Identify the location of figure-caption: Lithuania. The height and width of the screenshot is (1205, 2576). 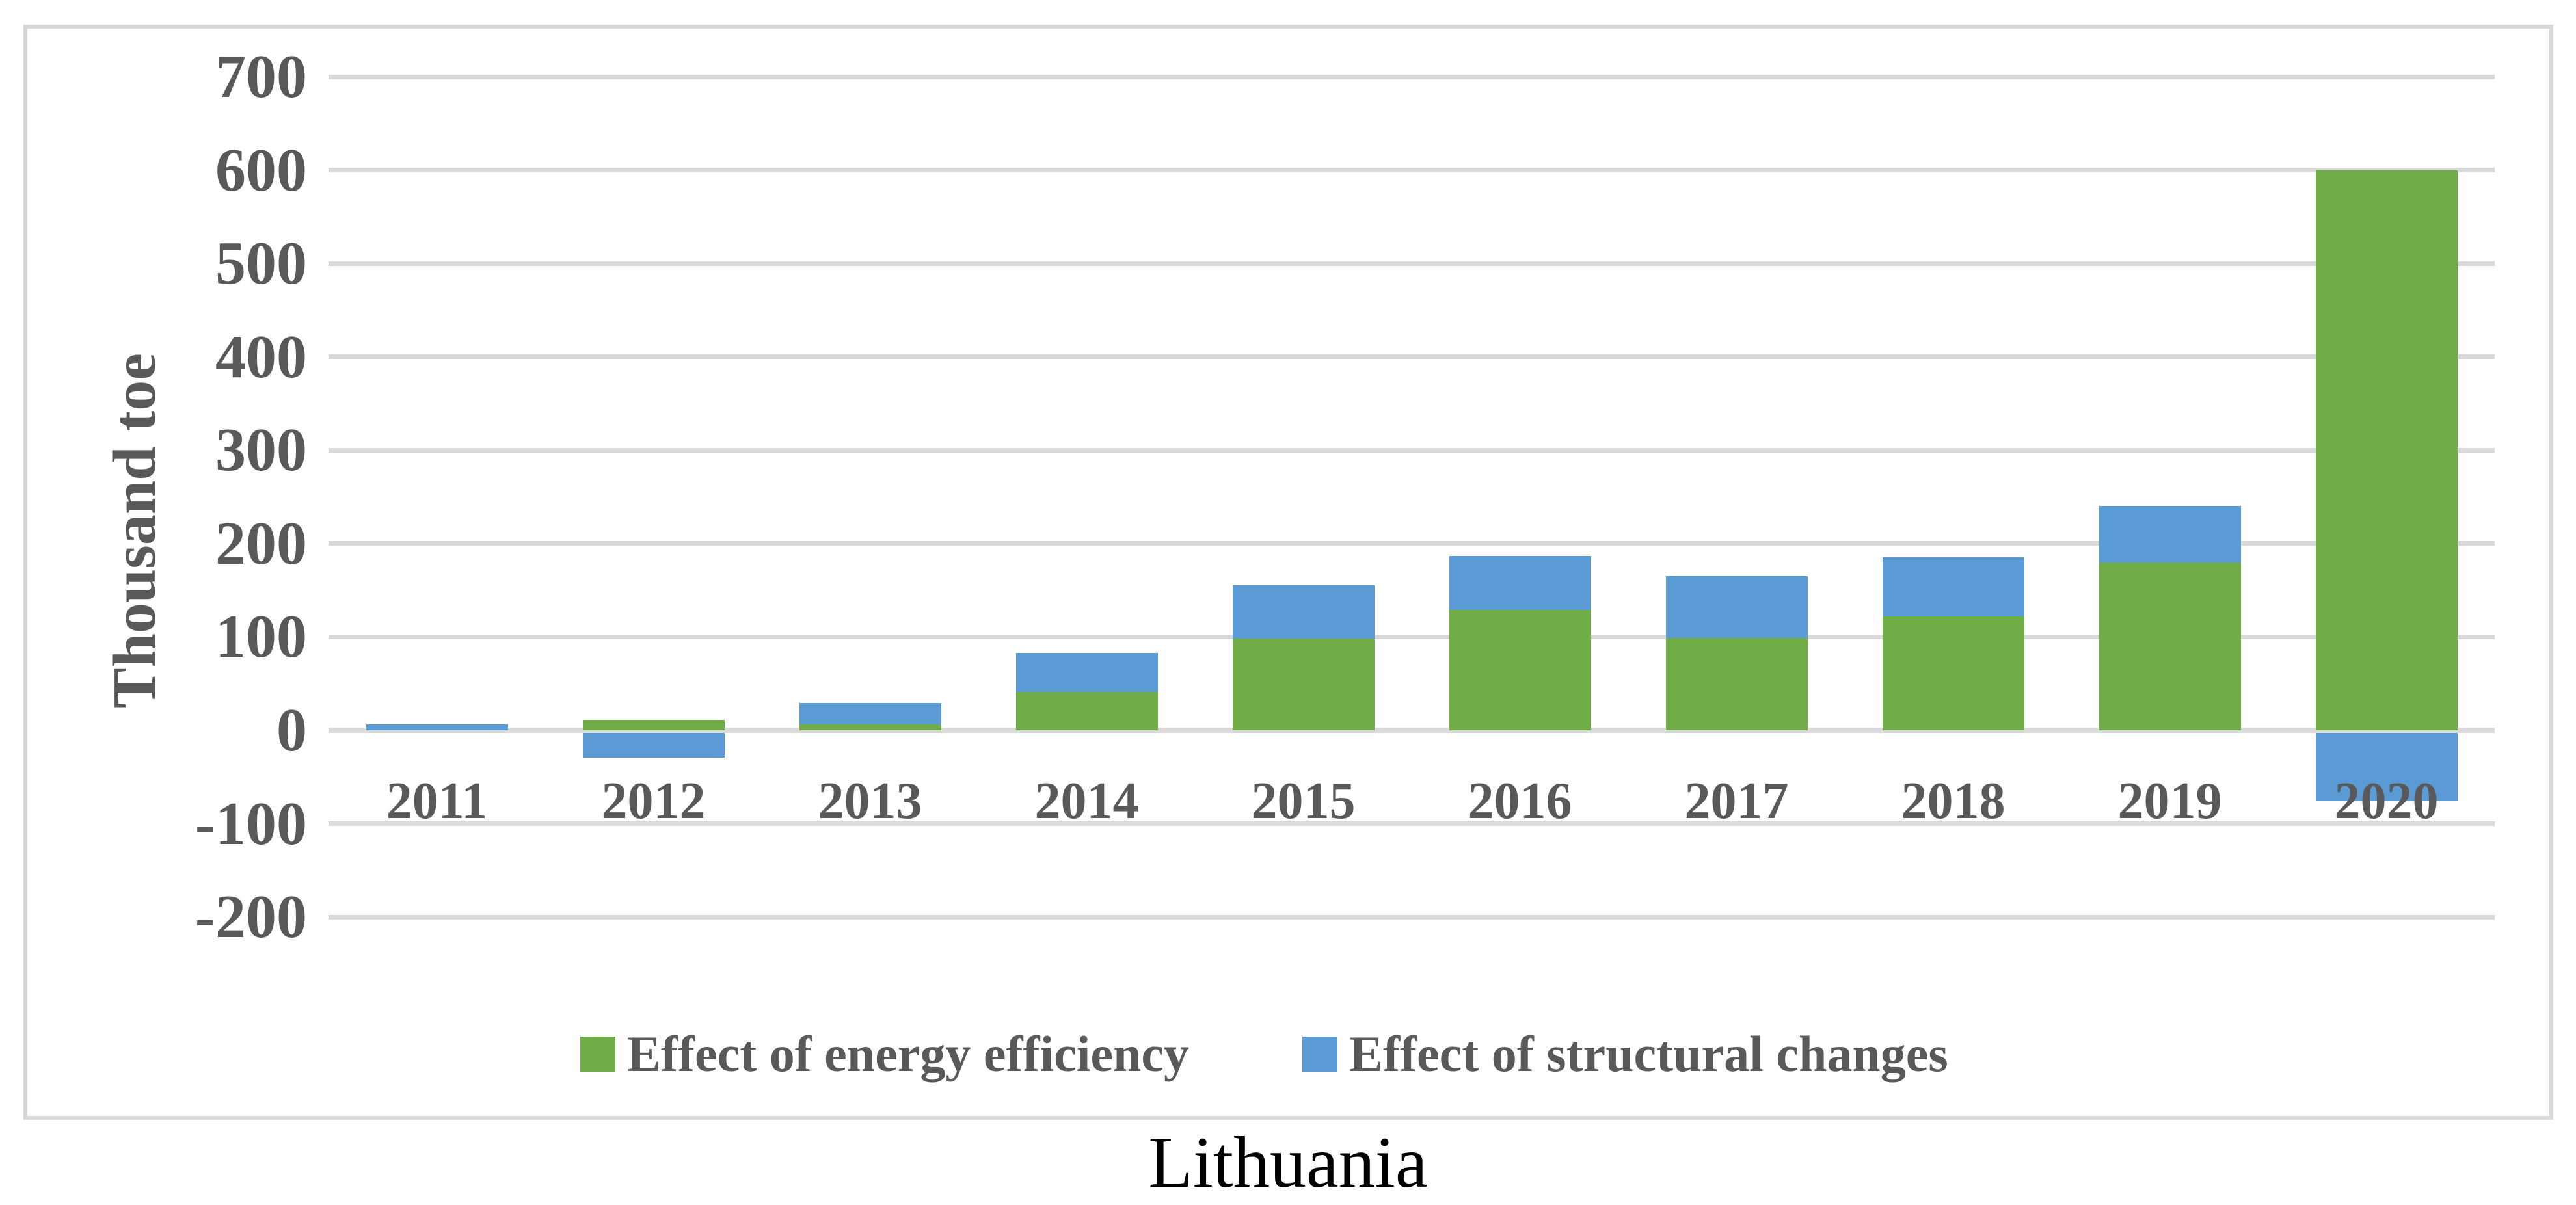
(1288, 1162).